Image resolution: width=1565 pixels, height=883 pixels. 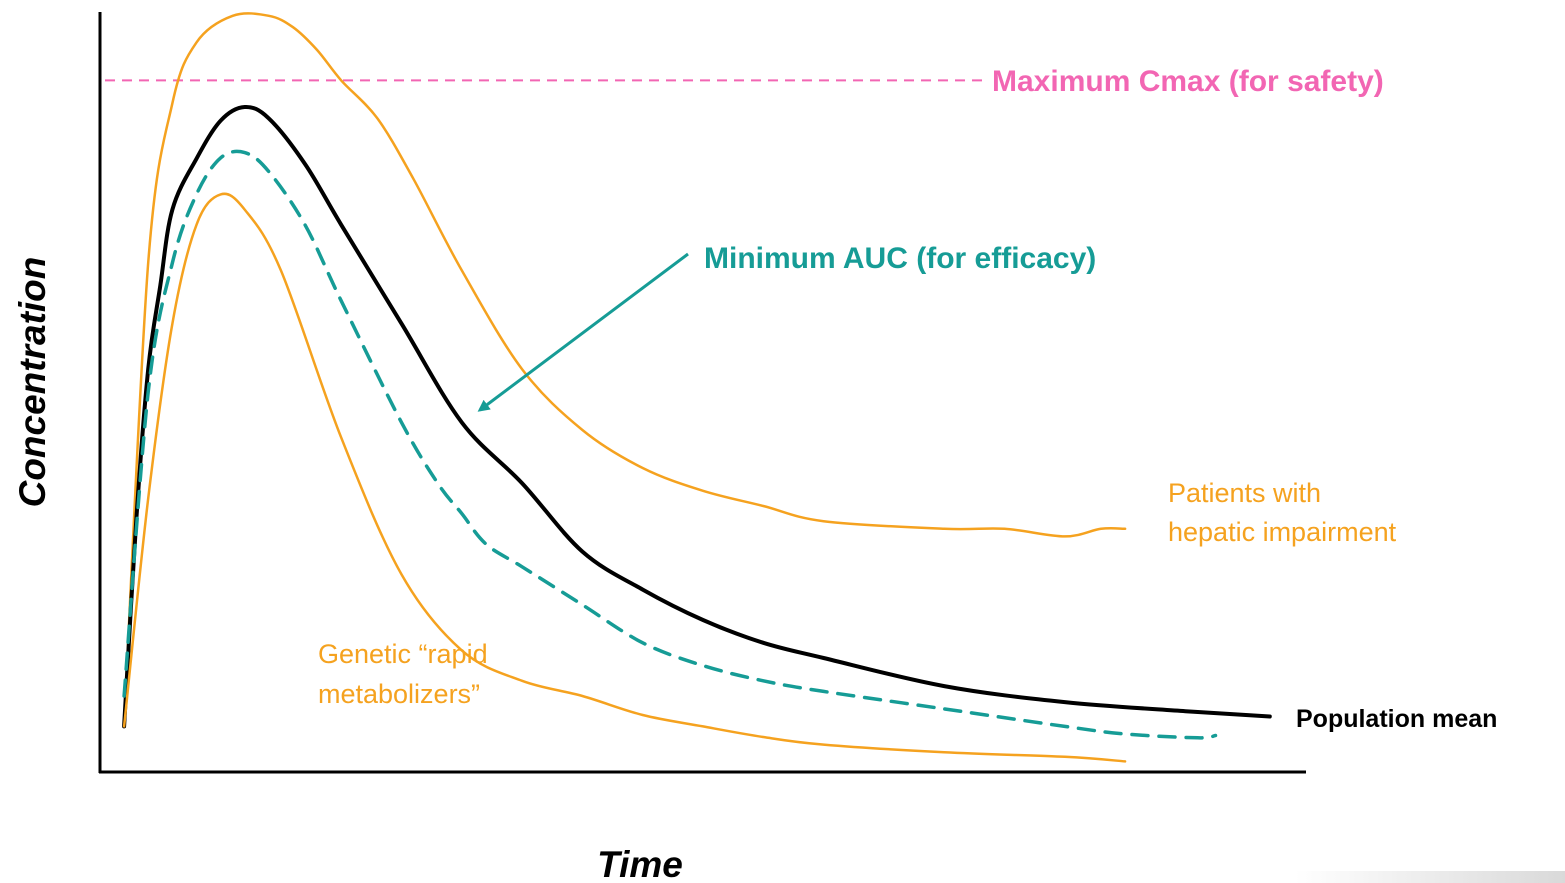 What do you see at coordinates (32, 382) in the screenshot?
I see `y-axis-title: Concentration` at bounding box center [32, 382].